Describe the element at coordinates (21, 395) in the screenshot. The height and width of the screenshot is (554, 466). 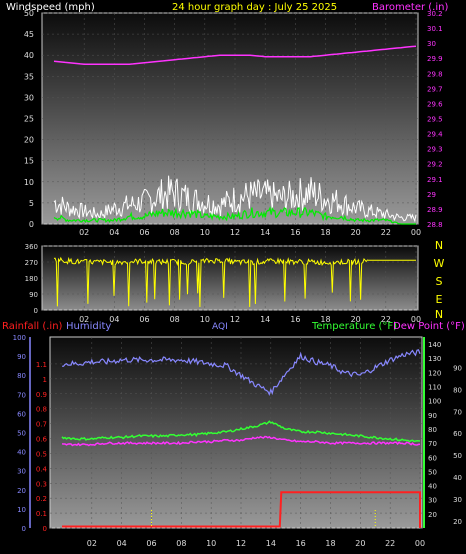
I see `humidity-tick-label: 70` at that location.